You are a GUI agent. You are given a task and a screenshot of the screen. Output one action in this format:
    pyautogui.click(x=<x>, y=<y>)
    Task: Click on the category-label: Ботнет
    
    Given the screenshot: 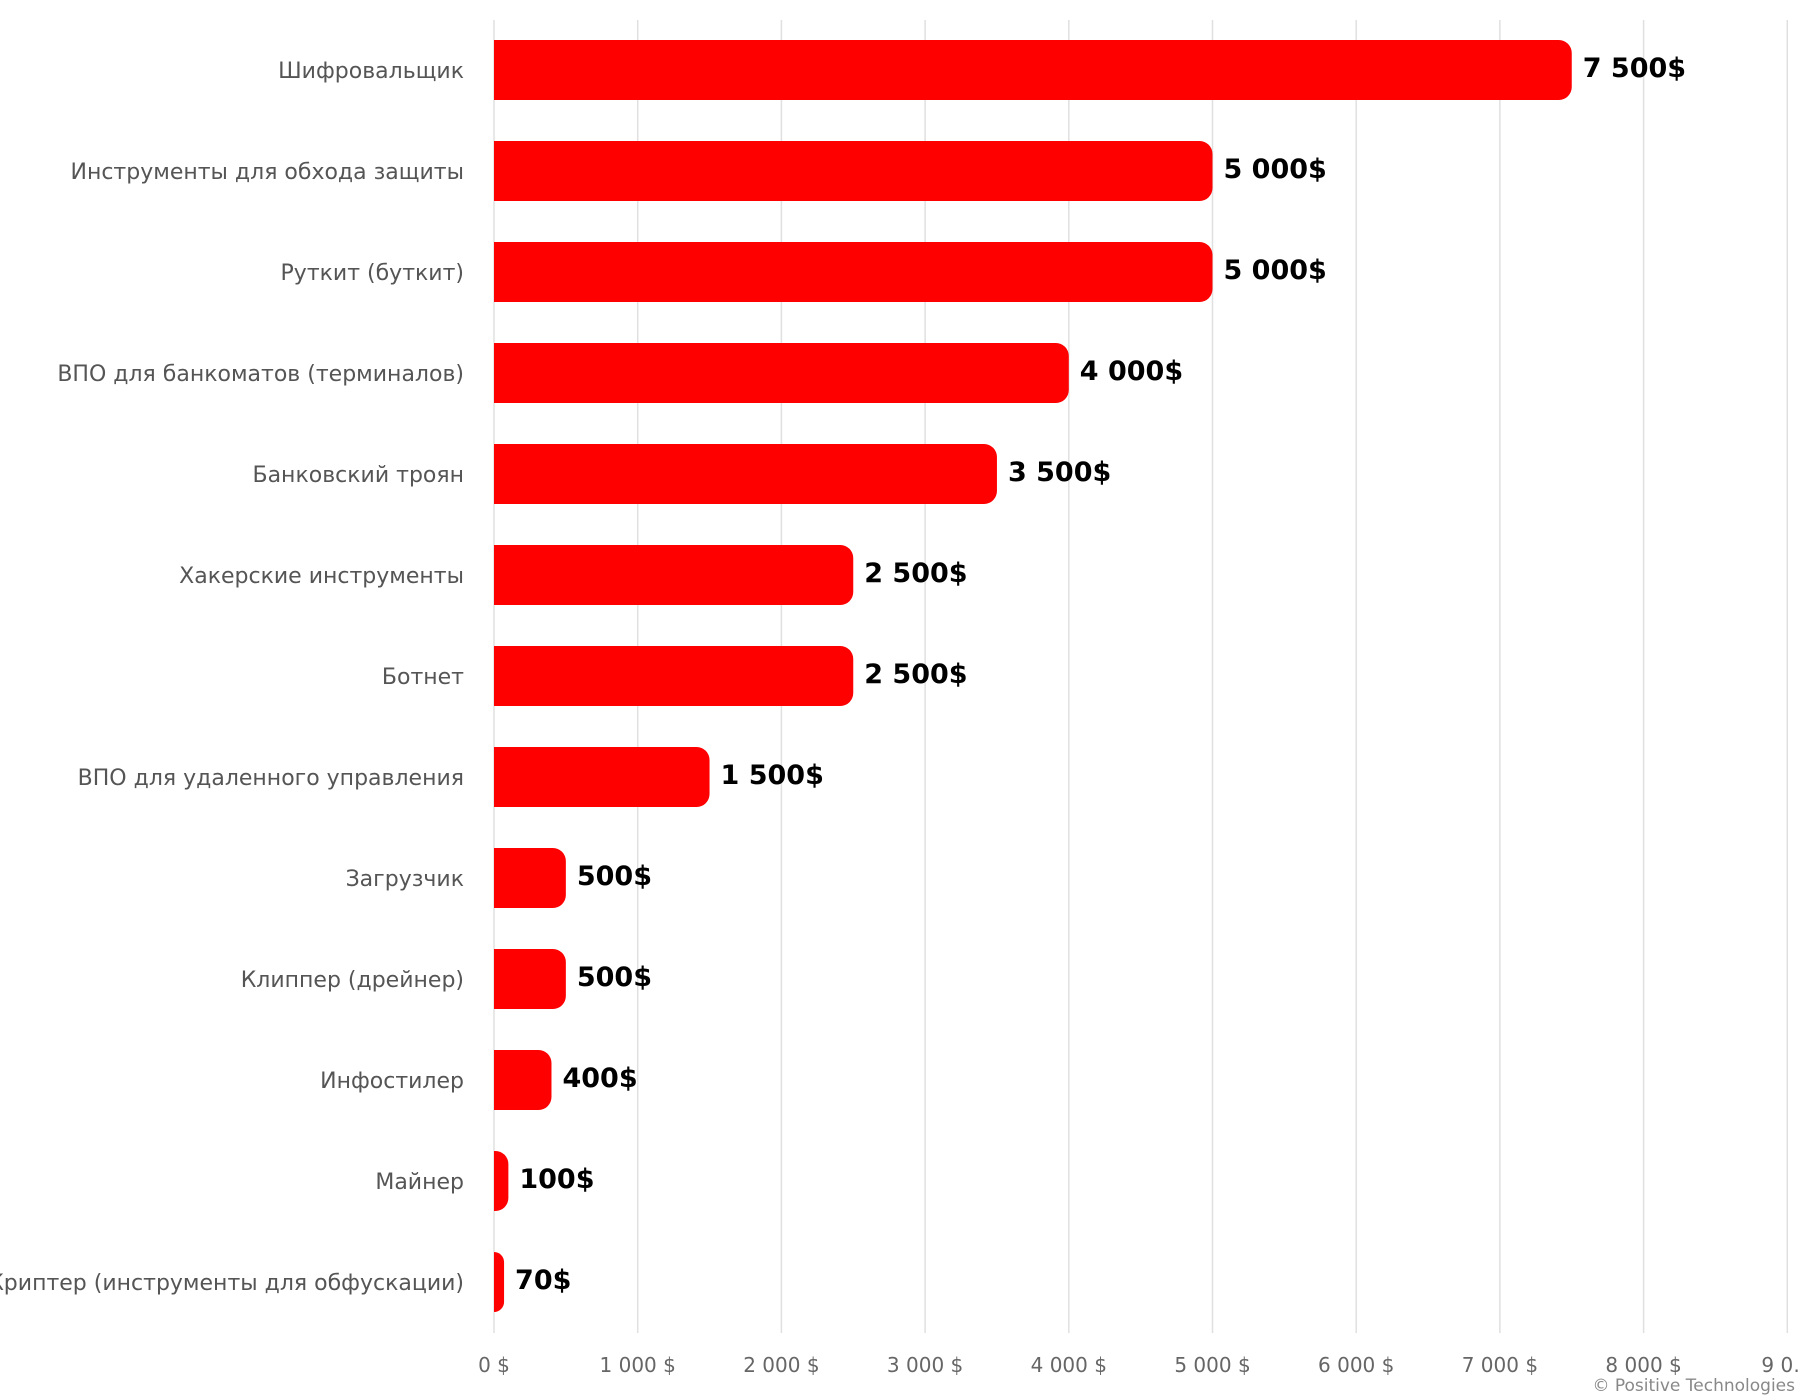 What is the action you would take?
    pyautogui.click(x=423, y=677)
    